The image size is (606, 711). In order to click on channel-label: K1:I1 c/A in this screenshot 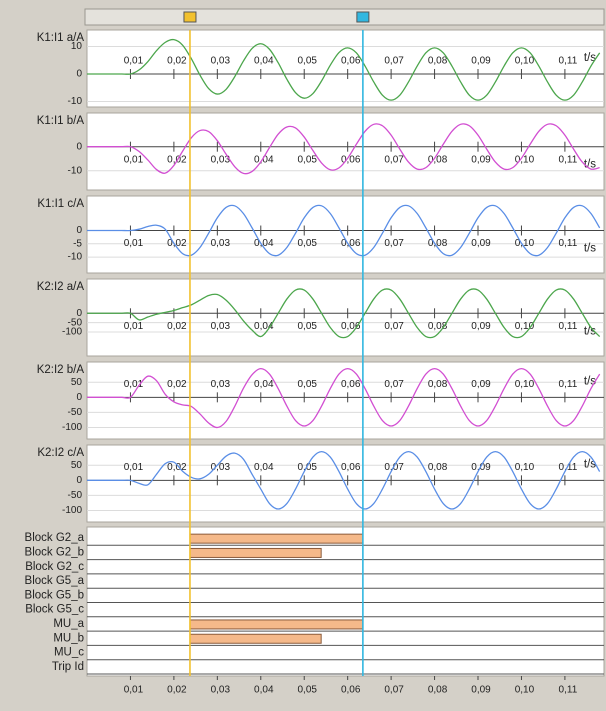, I will do `click(60, 204)`.